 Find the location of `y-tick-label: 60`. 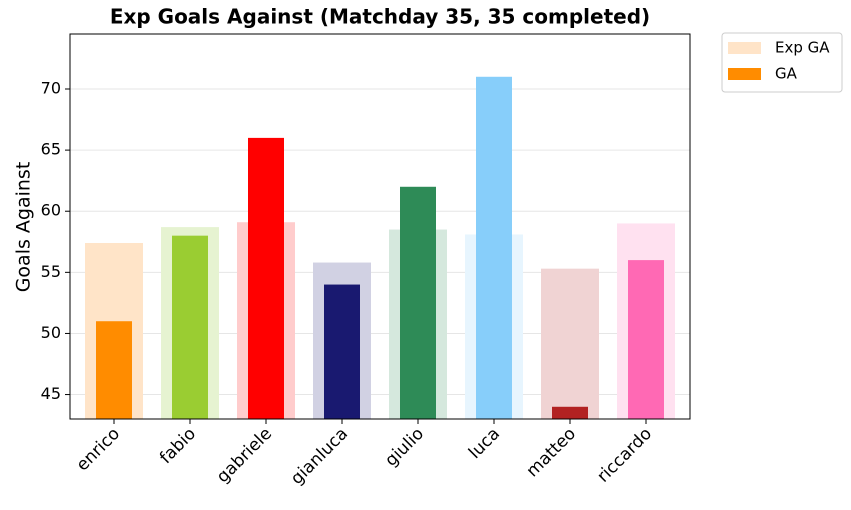

y-tick-label: 60 is located at coordinates (51, 210).